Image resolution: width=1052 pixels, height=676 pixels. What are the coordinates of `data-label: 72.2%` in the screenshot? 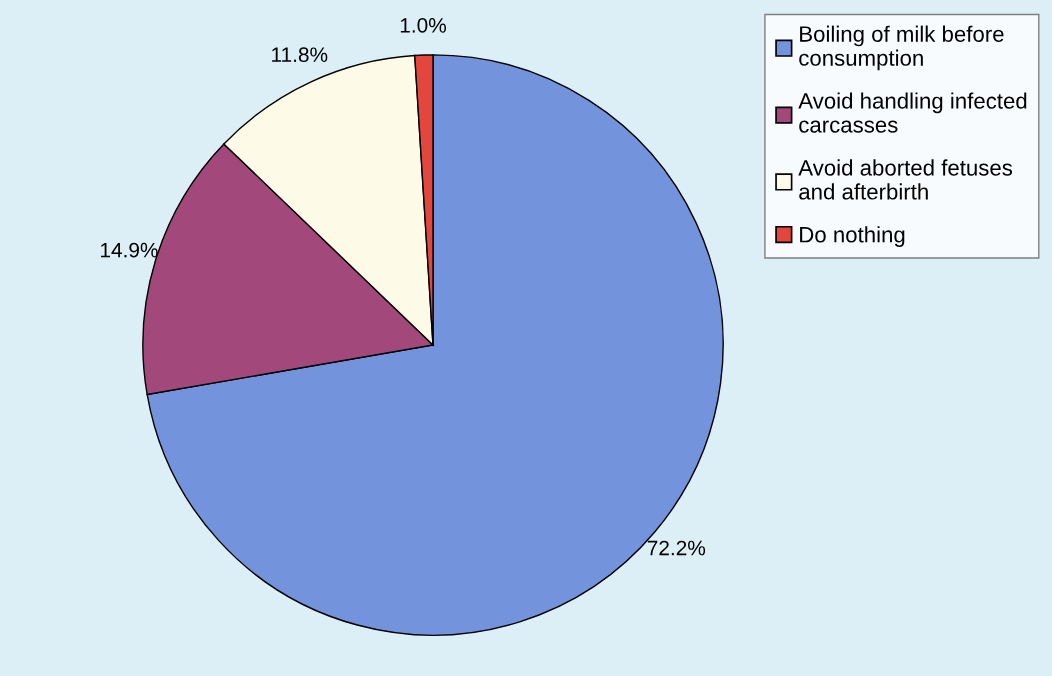 It's located at (676, 548).